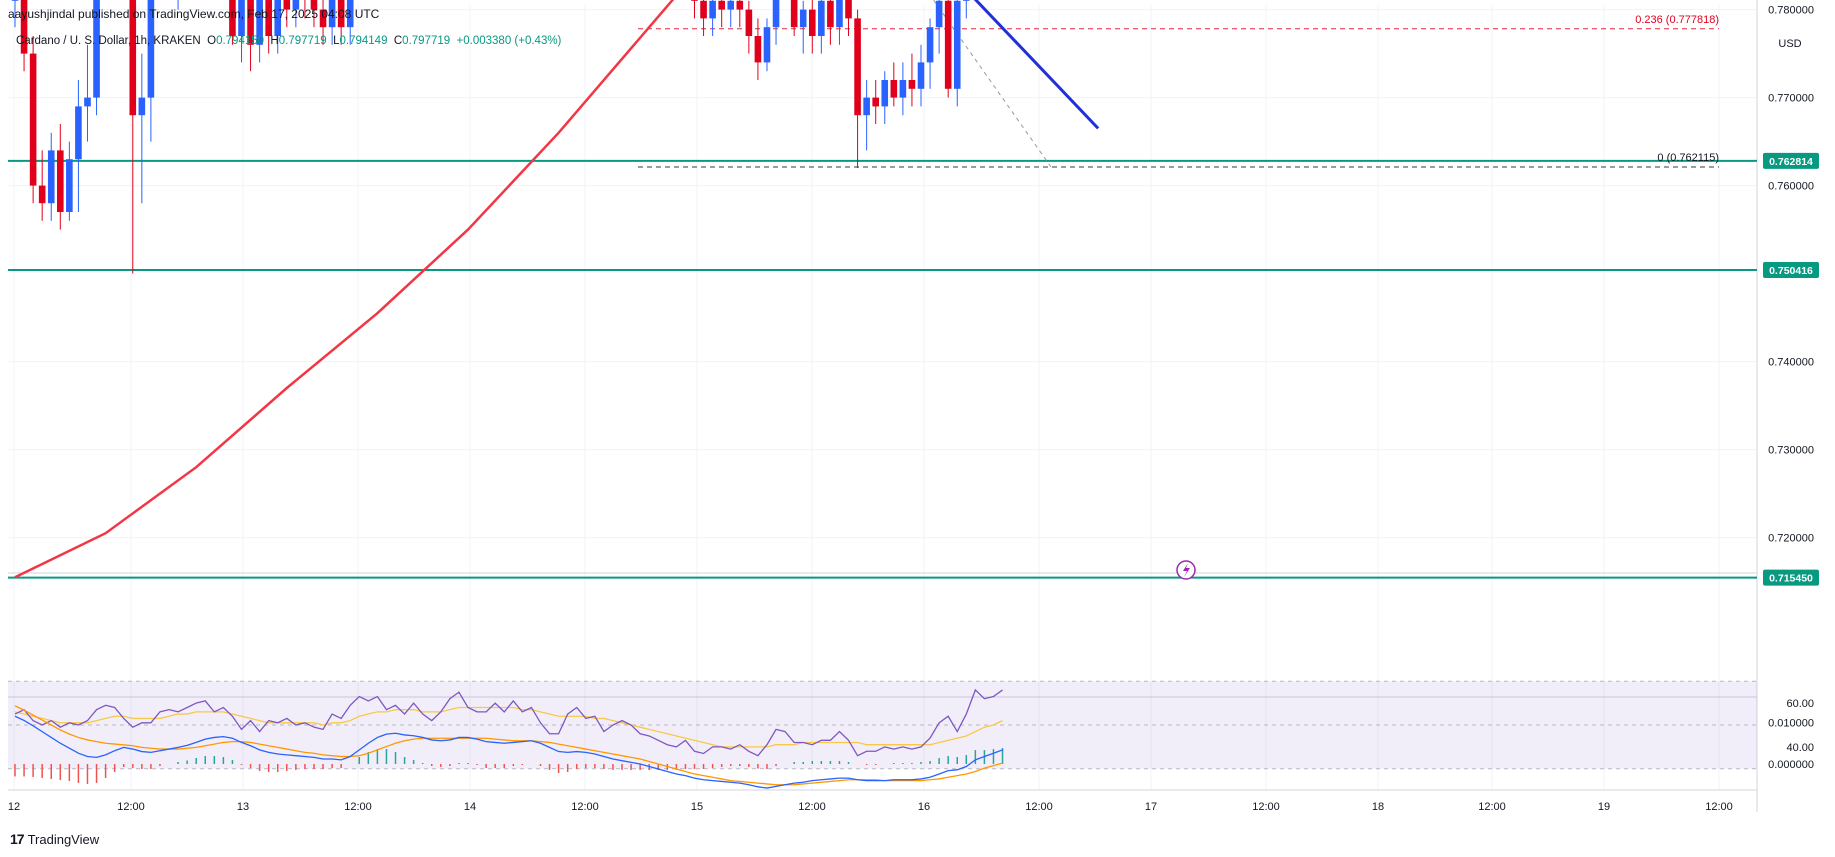 The height and width of the screenshot is (857, 1835). I want to click on trendline-line, so click(839, 65).